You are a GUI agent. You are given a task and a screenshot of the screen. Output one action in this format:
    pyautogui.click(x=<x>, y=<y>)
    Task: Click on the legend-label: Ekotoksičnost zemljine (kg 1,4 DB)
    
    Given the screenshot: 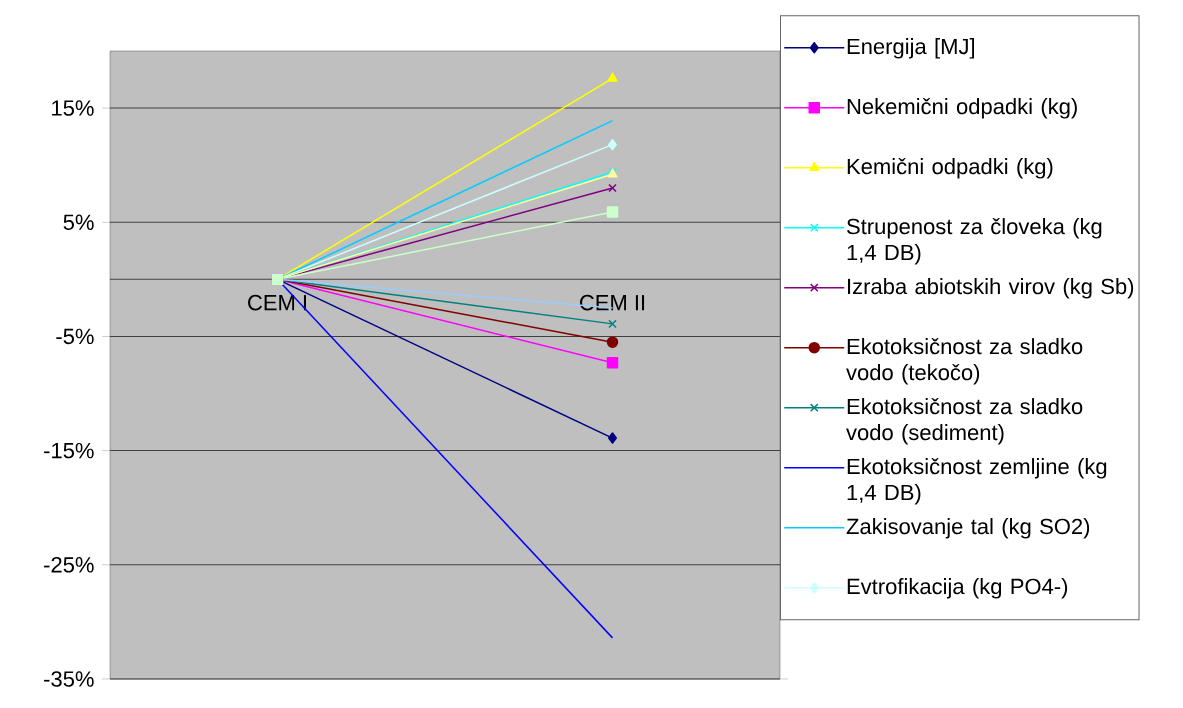 What is the action you would take?
    pyautogui.click(x=977, y=481)
    